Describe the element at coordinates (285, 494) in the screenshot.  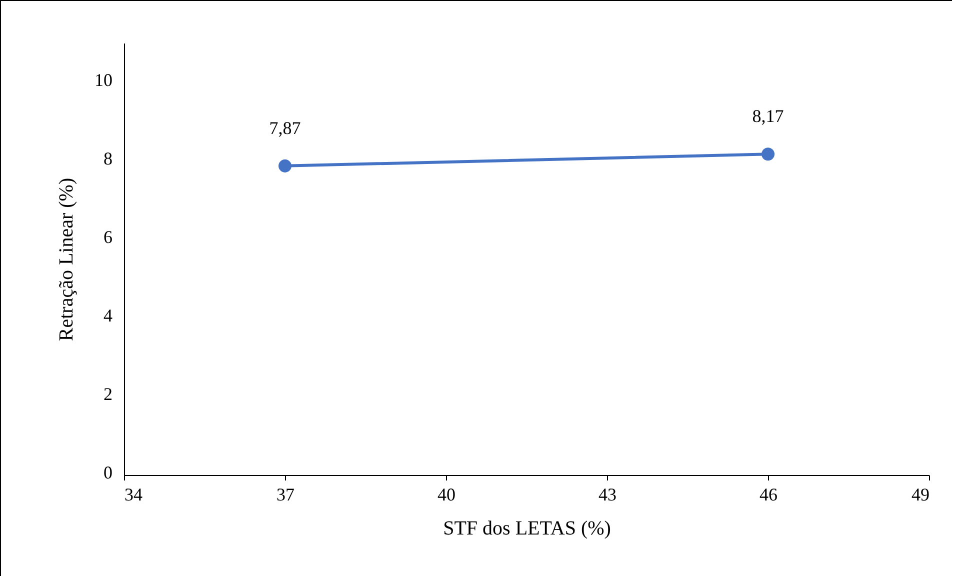
I see `x-tick-label: 37` at that location.